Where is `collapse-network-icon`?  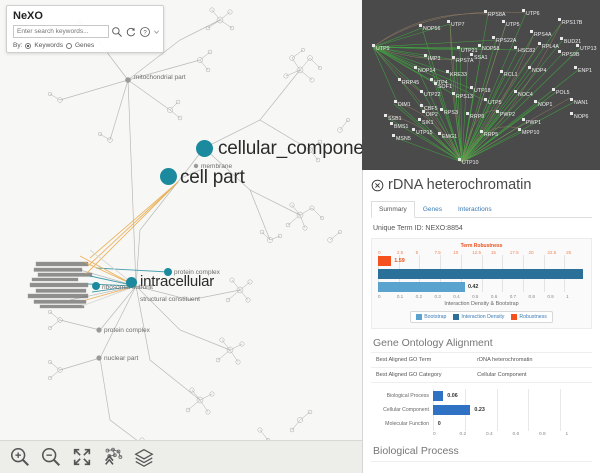 collapse-network-icon is located at coordinates (113, 457).